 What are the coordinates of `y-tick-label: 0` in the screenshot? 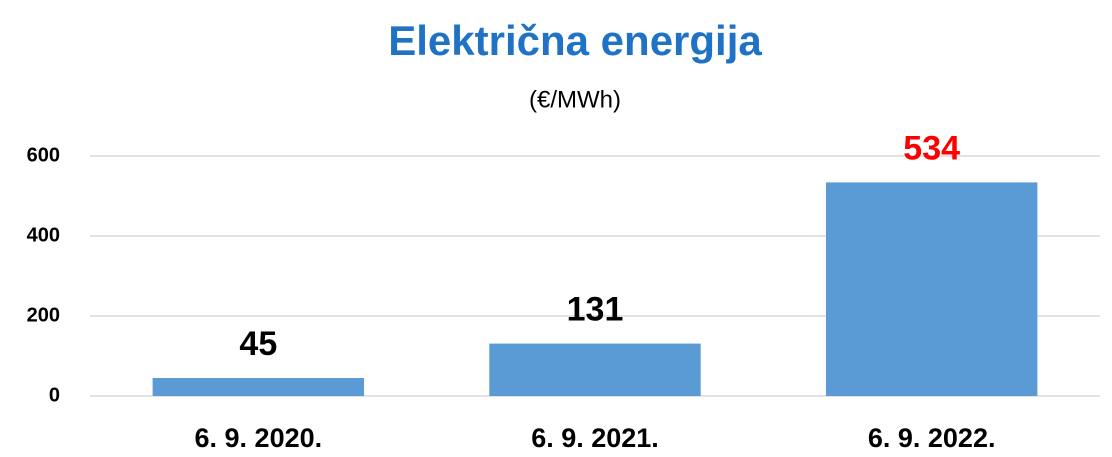 It's located at (54, 395).